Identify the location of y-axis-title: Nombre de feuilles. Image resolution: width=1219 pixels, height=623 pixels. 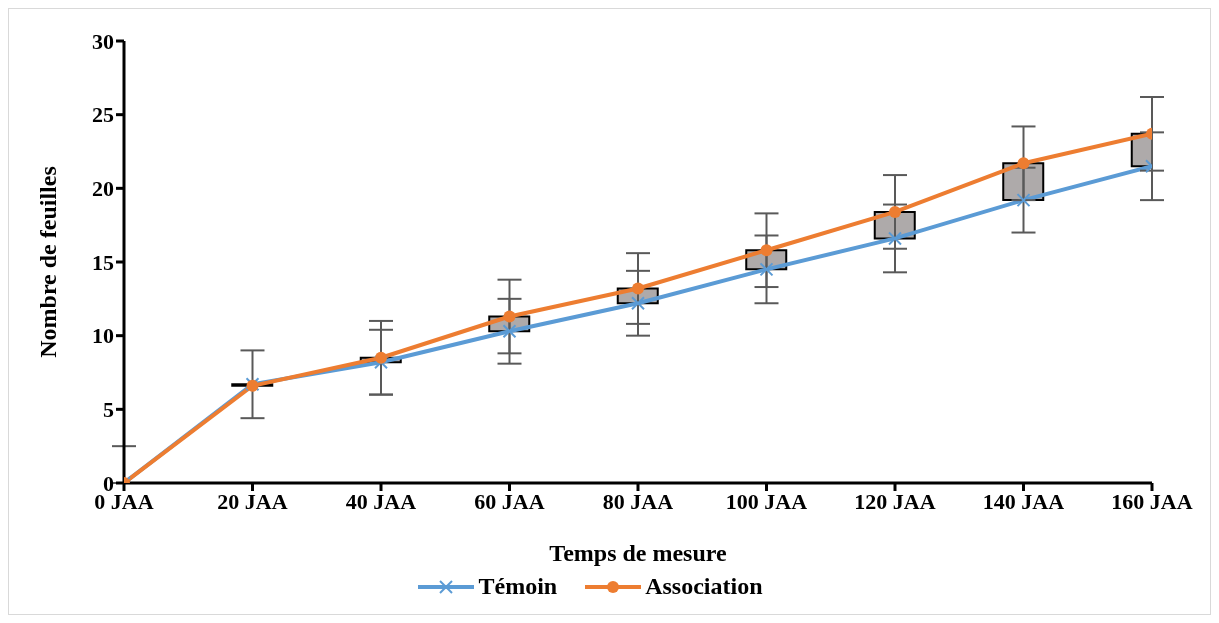
(47, 262).